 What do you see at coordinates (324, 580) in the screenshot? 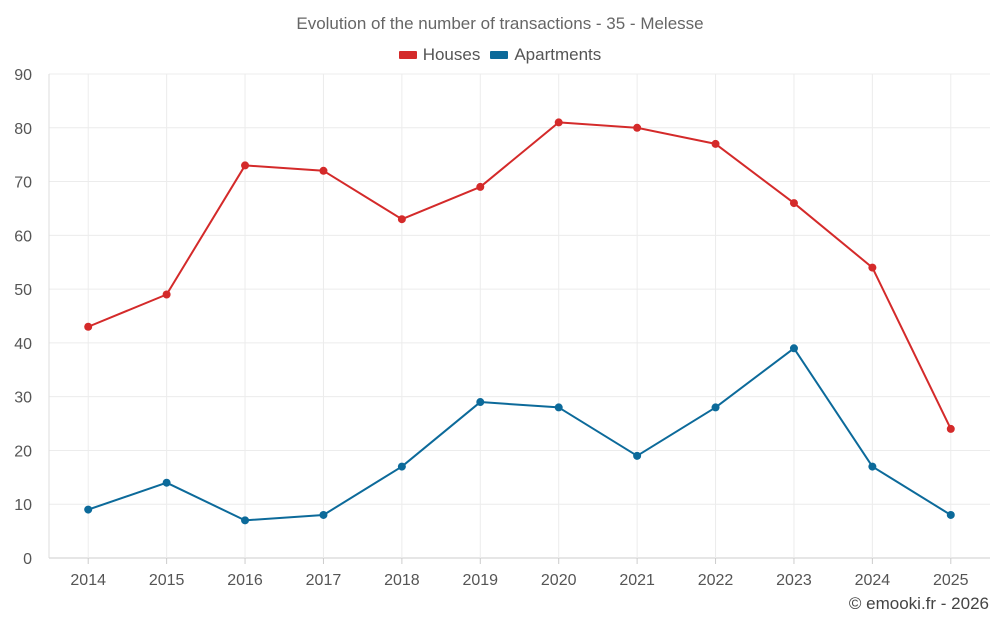
I see `x-tick-label: 2017` at bounding box center [324, 580].